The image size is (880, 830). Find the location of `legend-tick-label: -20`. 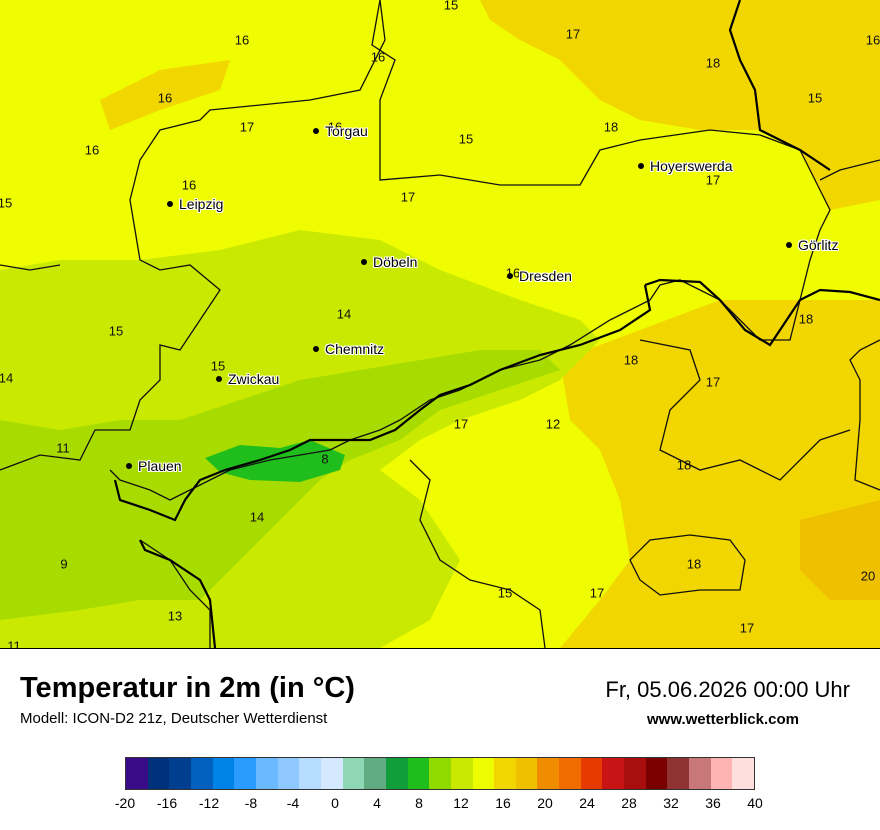

legend-tick-label: -20 is located at coordinates (125, 803).